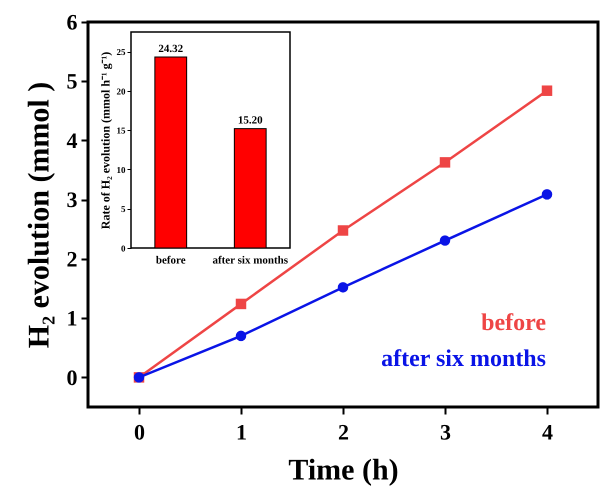  I want to click on y-axis-title: Rate of H₂ evolution (mmol h⁻¹ g⁻¹), so click(105, 141).